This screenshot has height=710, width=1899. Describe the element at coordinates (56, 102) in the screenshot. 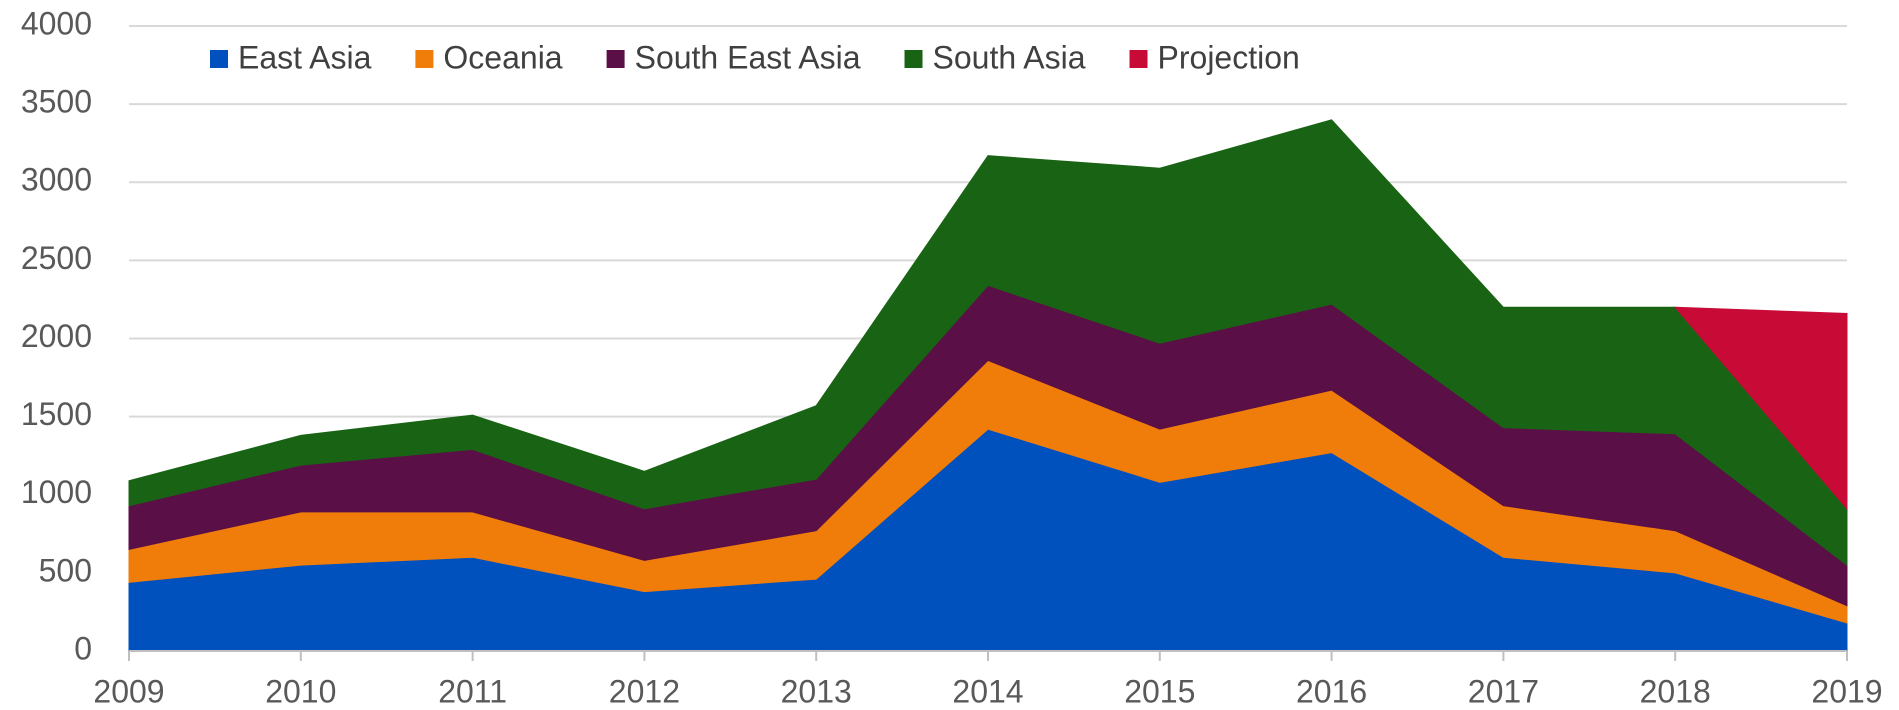

I see `y-tick-label: 3500` at that location.